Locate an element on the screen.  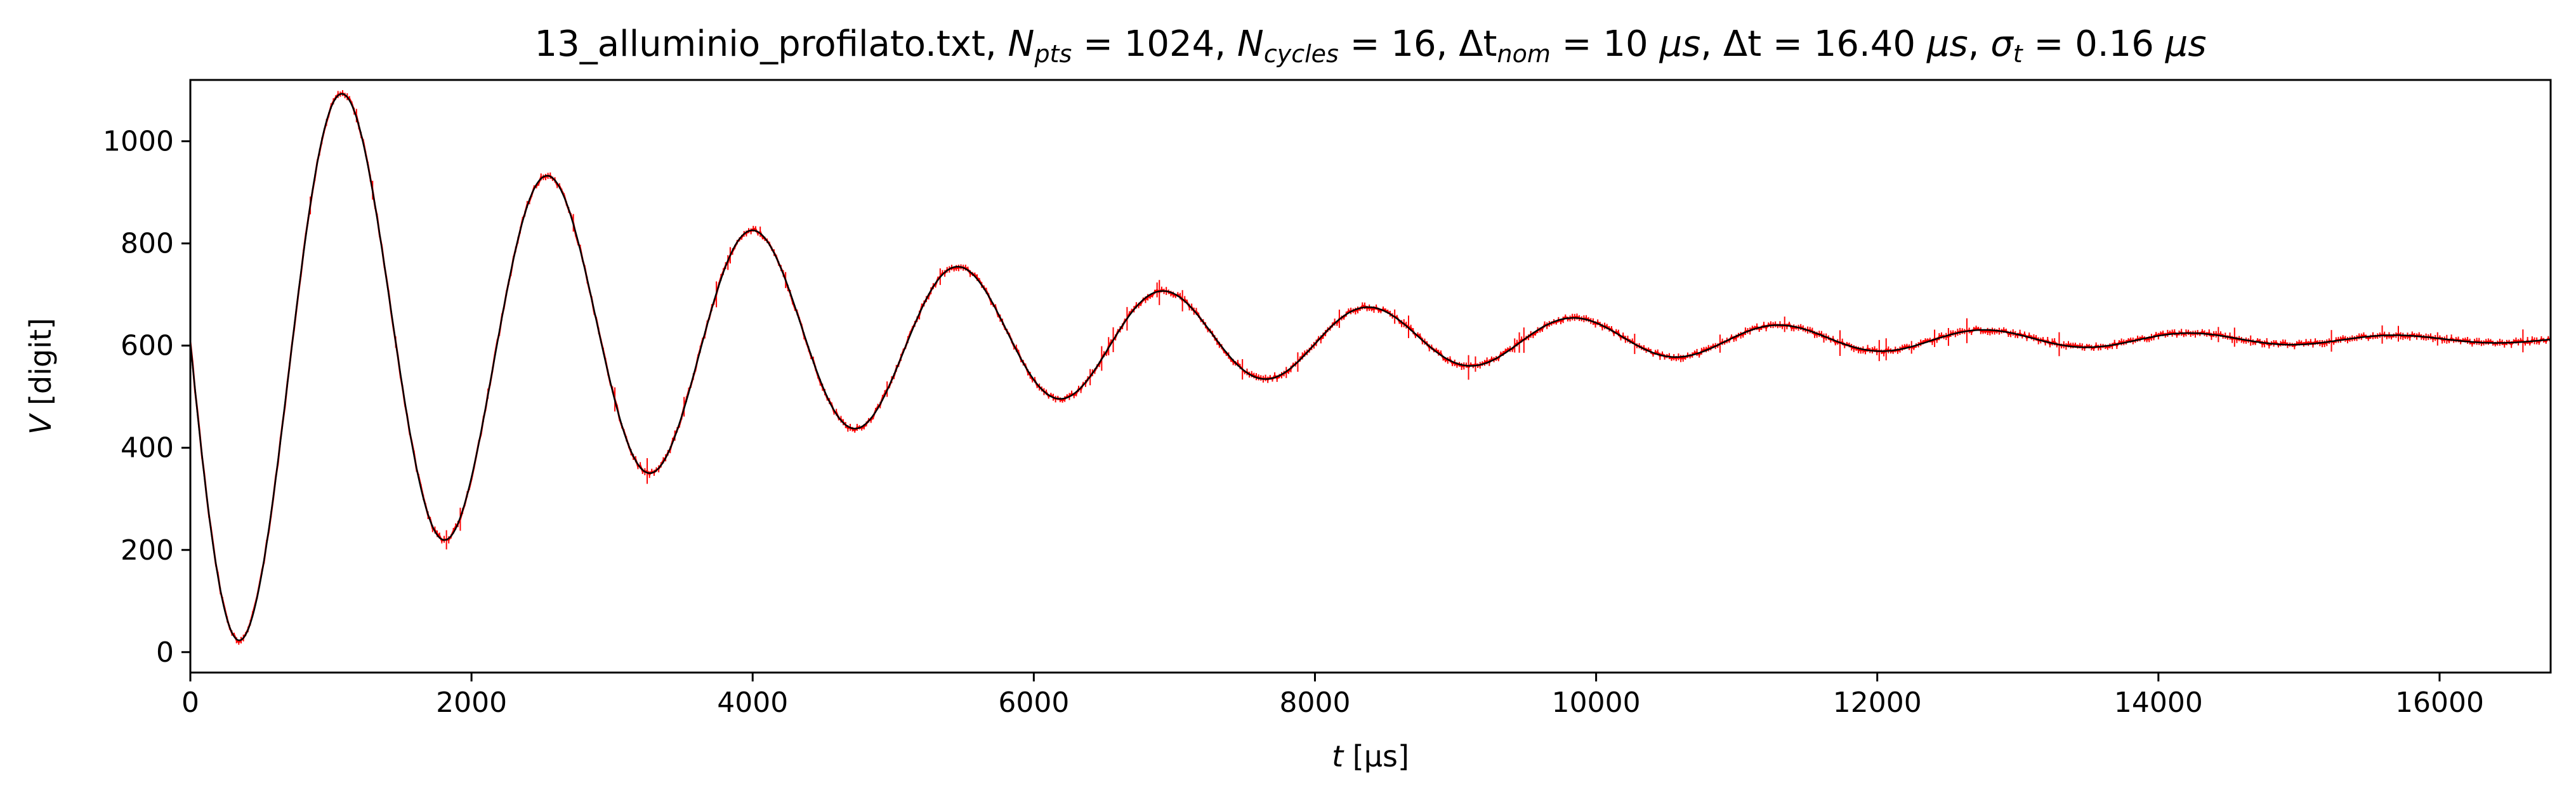
y-tick-label: 800 is located at coordinates (147, 244).